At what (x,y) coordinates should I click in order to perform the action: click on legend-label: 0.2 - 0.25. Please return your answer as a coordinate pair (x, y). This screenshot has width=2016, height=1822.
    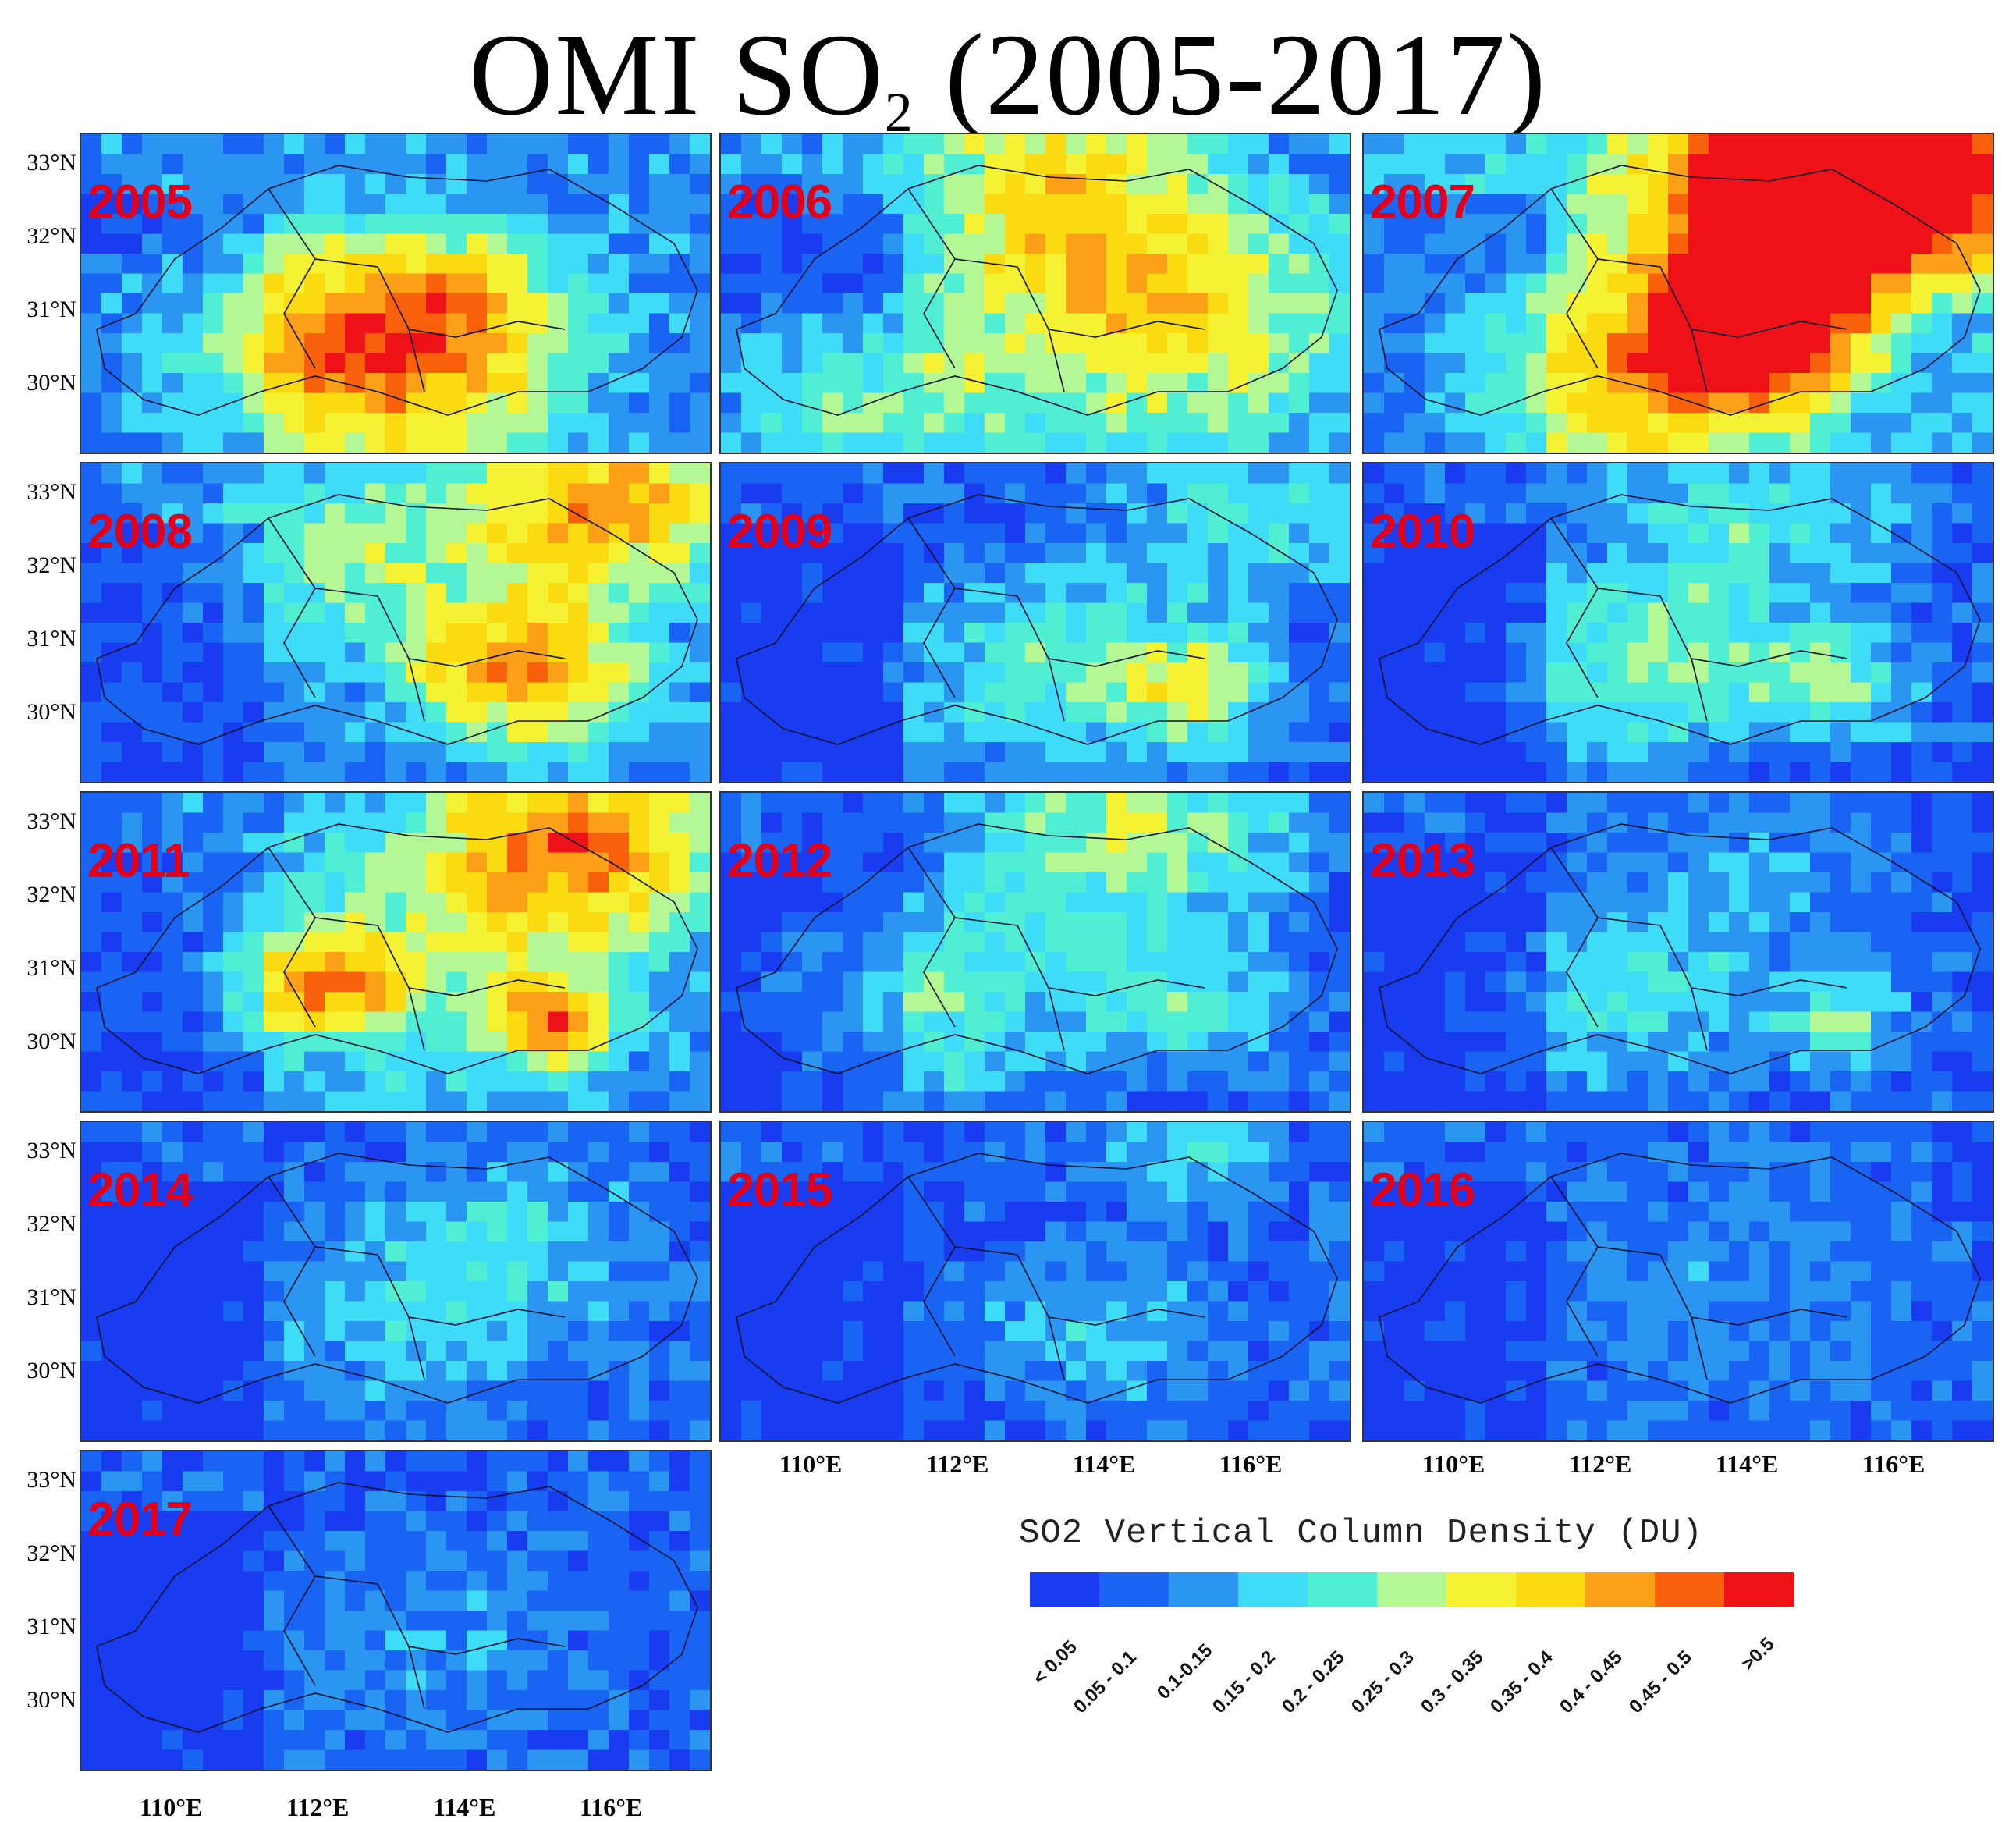
    Looking at the image, I should click on (1314, 1682).